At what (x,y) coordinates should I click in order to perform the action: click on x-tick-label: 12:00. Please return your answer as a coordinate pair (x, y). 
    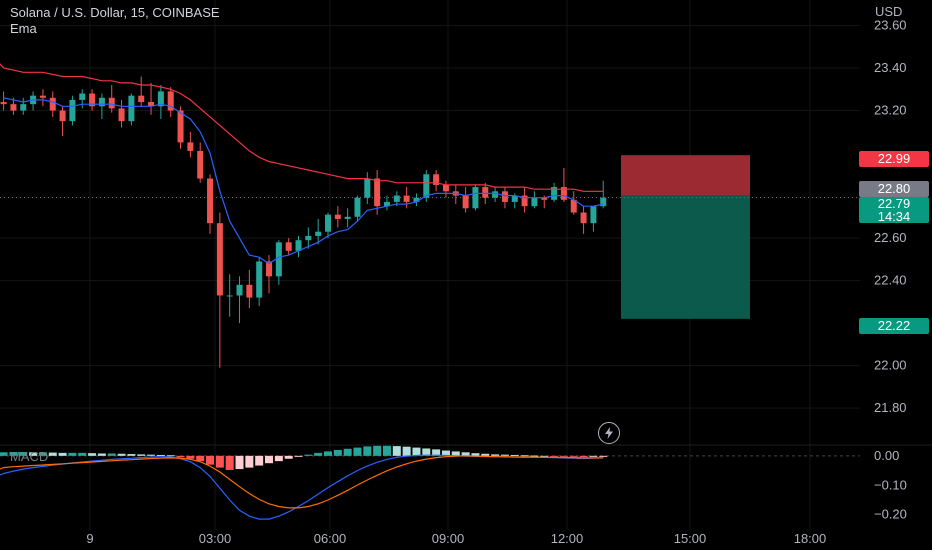
    Looking at the image, I should click on (567, 538).